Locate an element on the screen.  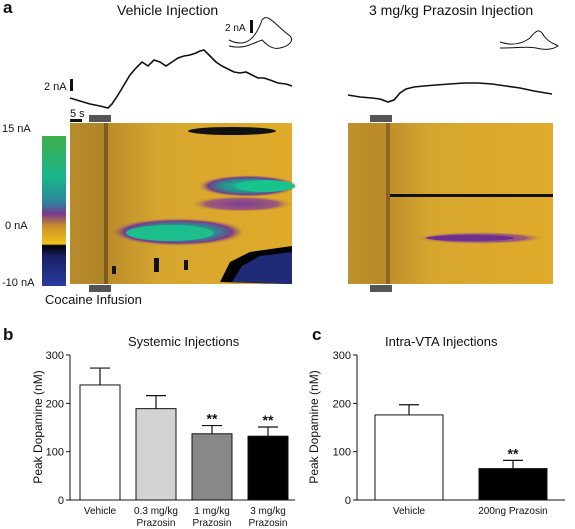
time-scale-bar is located at coordinates (76, 120).